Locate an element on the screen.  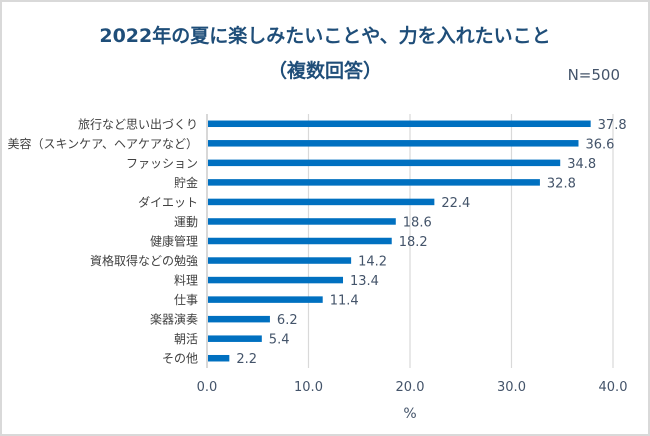
value-label: 18.2 is located at coordinates (413, 242).